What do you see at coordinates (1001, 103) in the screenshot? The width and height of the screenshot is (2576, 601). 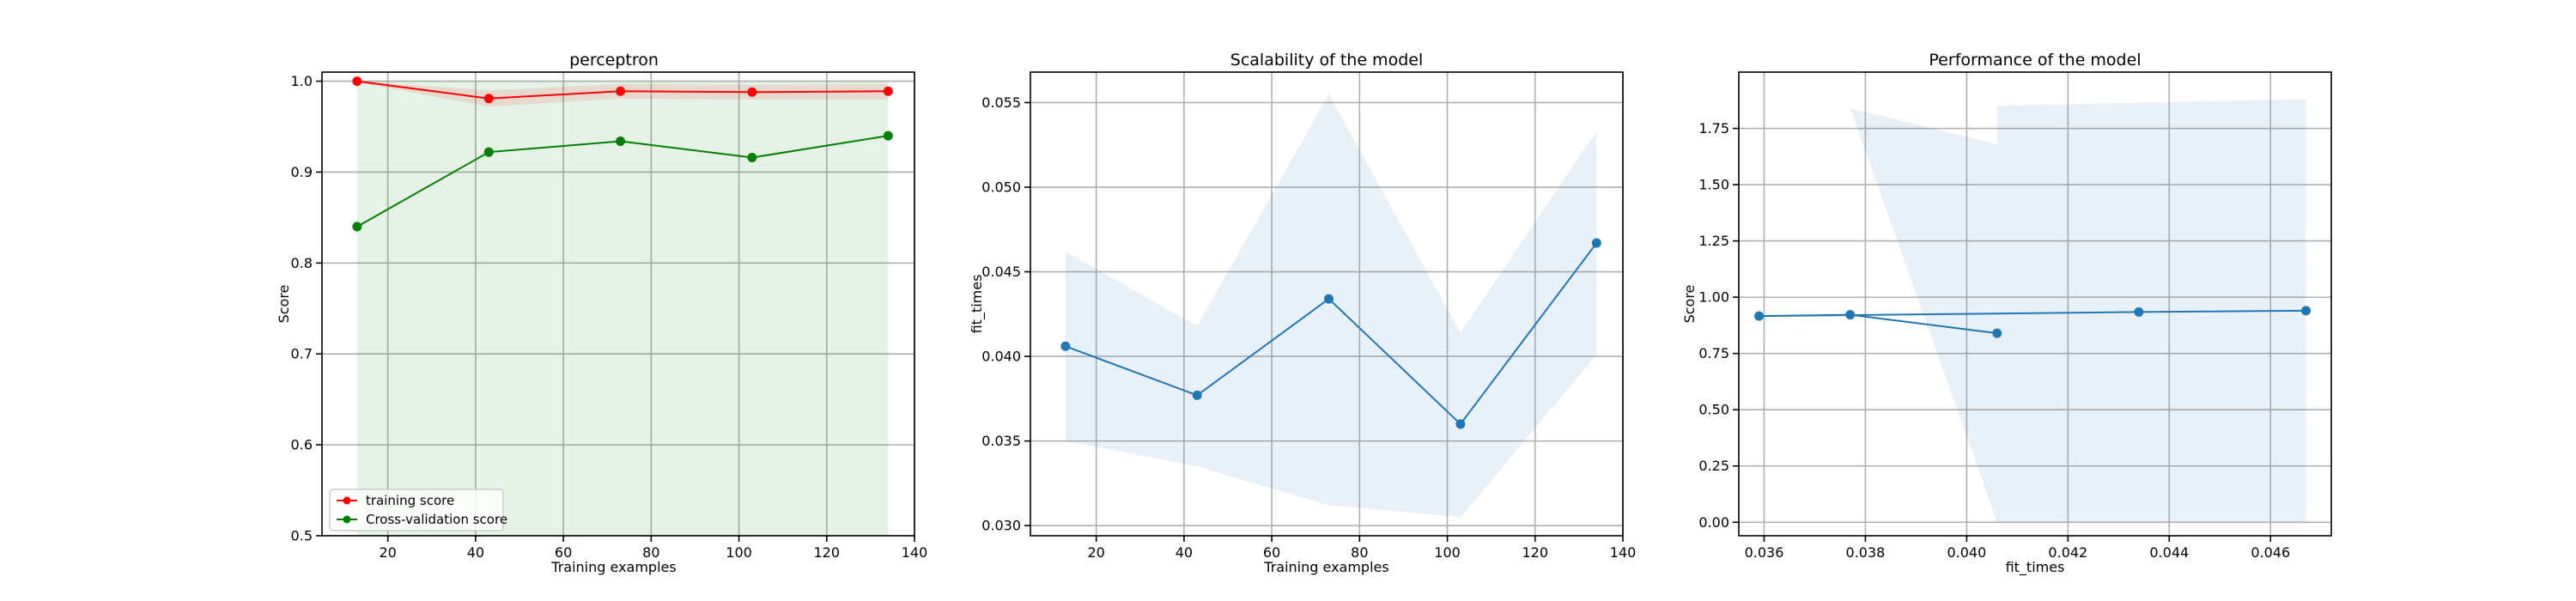 I see `y-tick-label: 0.055` at bounding box center [1001, 103].